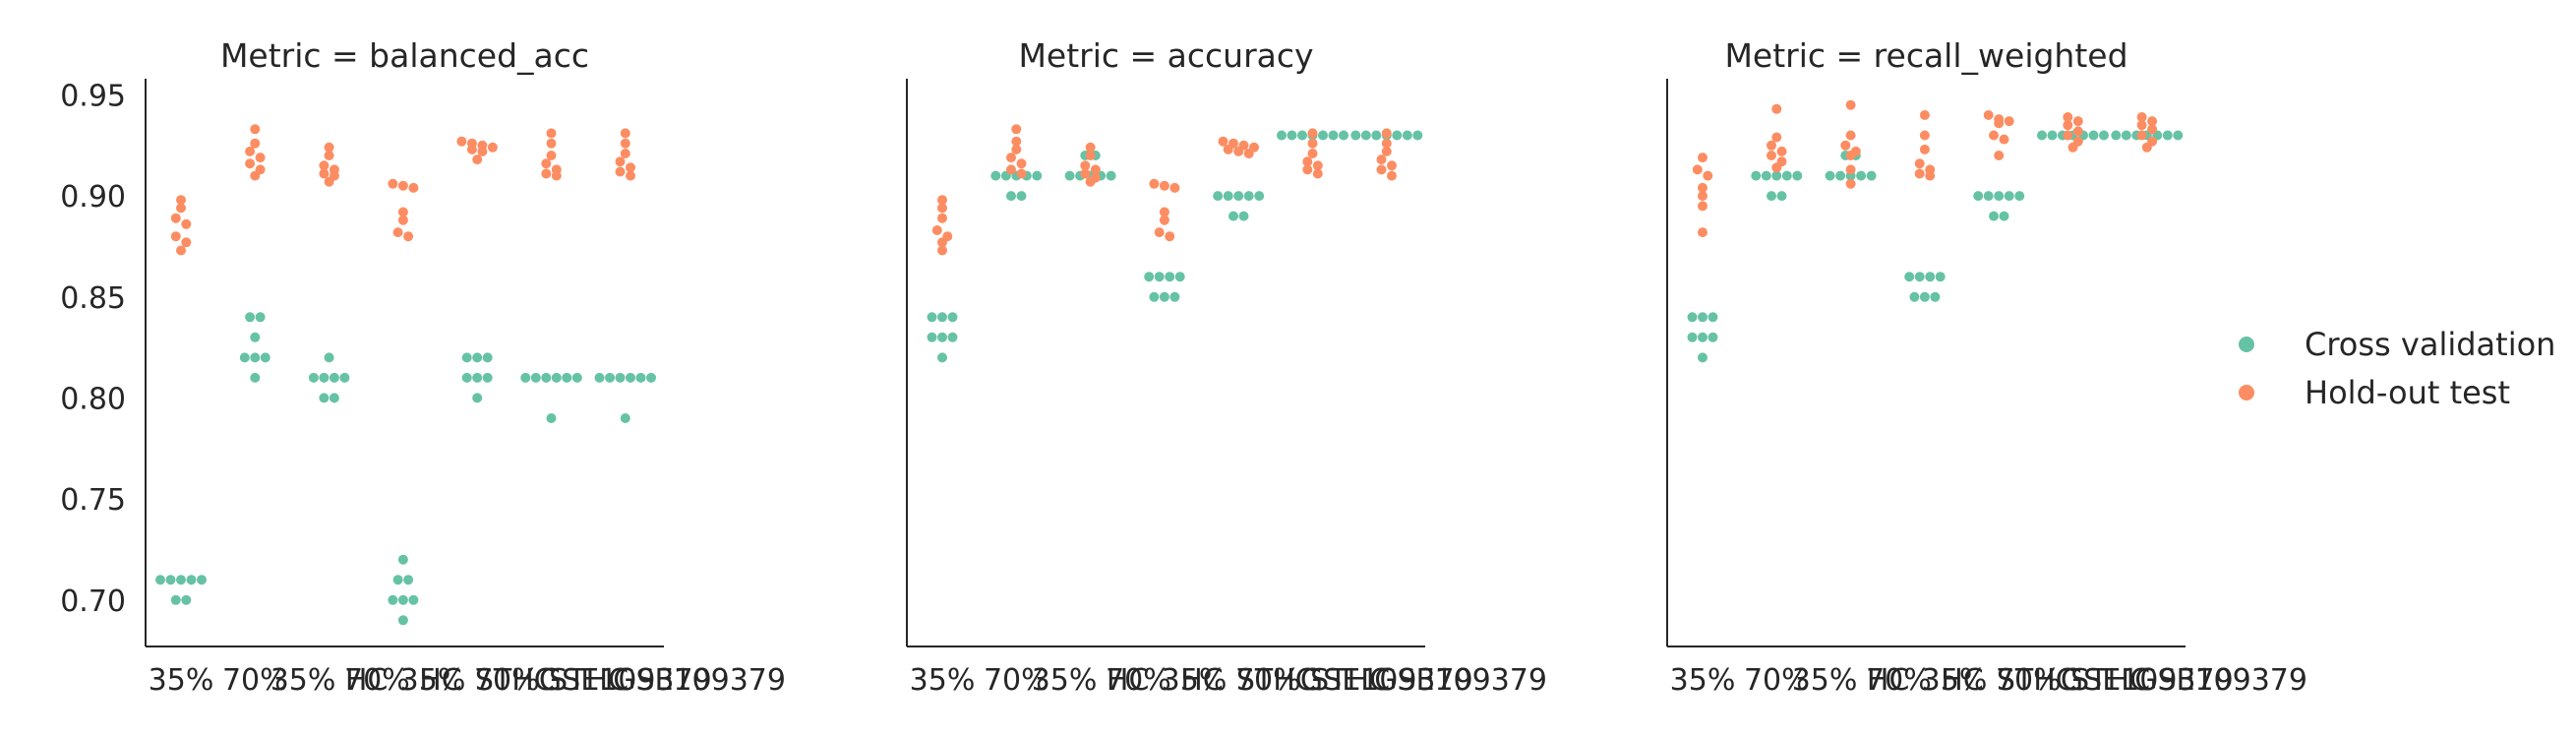 The image size is (2576, 738). I want to click on x-tick-label-70-sthc: 70% STHC, so click(1313, 680).